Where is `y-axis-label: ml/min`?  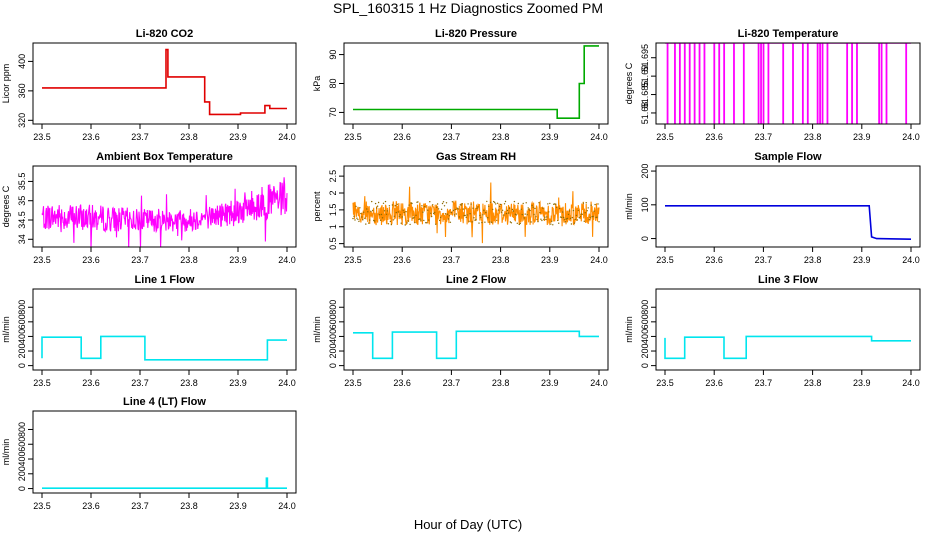 y-axis-label: ml/min is located at coordinates (629, 206).